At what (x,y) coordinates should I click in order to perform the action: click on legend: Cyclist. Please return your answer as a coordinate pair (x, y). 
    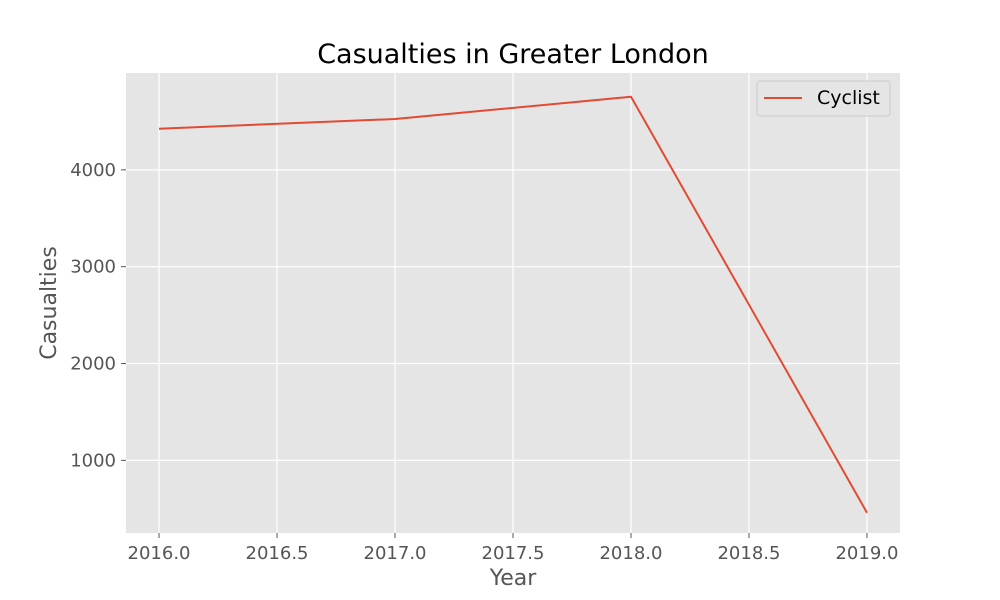
    Looking at the image, I should click on (823, 98).